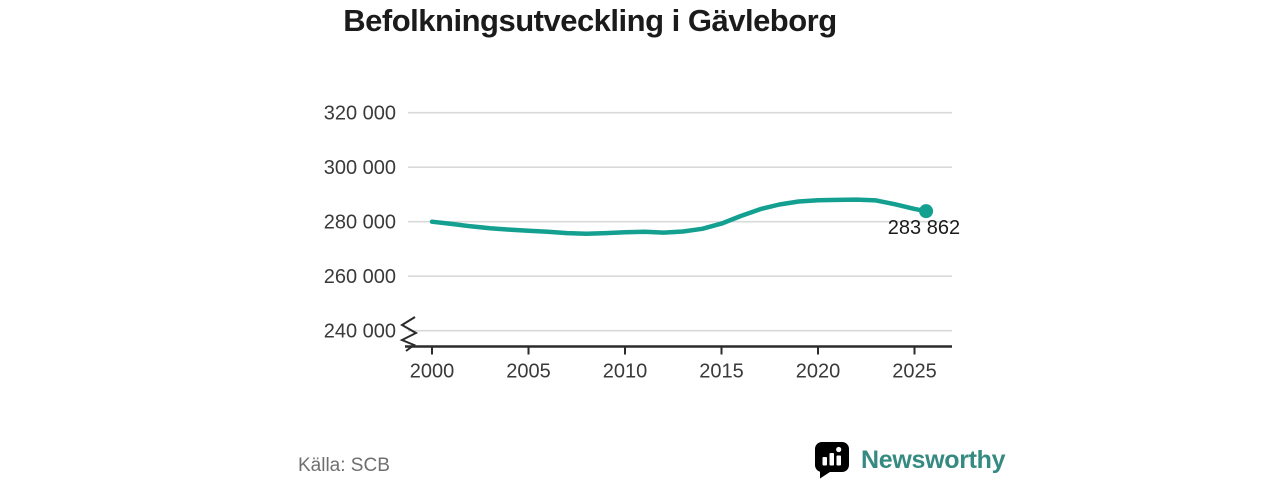 The image size is (1280, 480). Describe the element at coordinates (679, 216) in the screenshot. I see `population-line-series` at that location.